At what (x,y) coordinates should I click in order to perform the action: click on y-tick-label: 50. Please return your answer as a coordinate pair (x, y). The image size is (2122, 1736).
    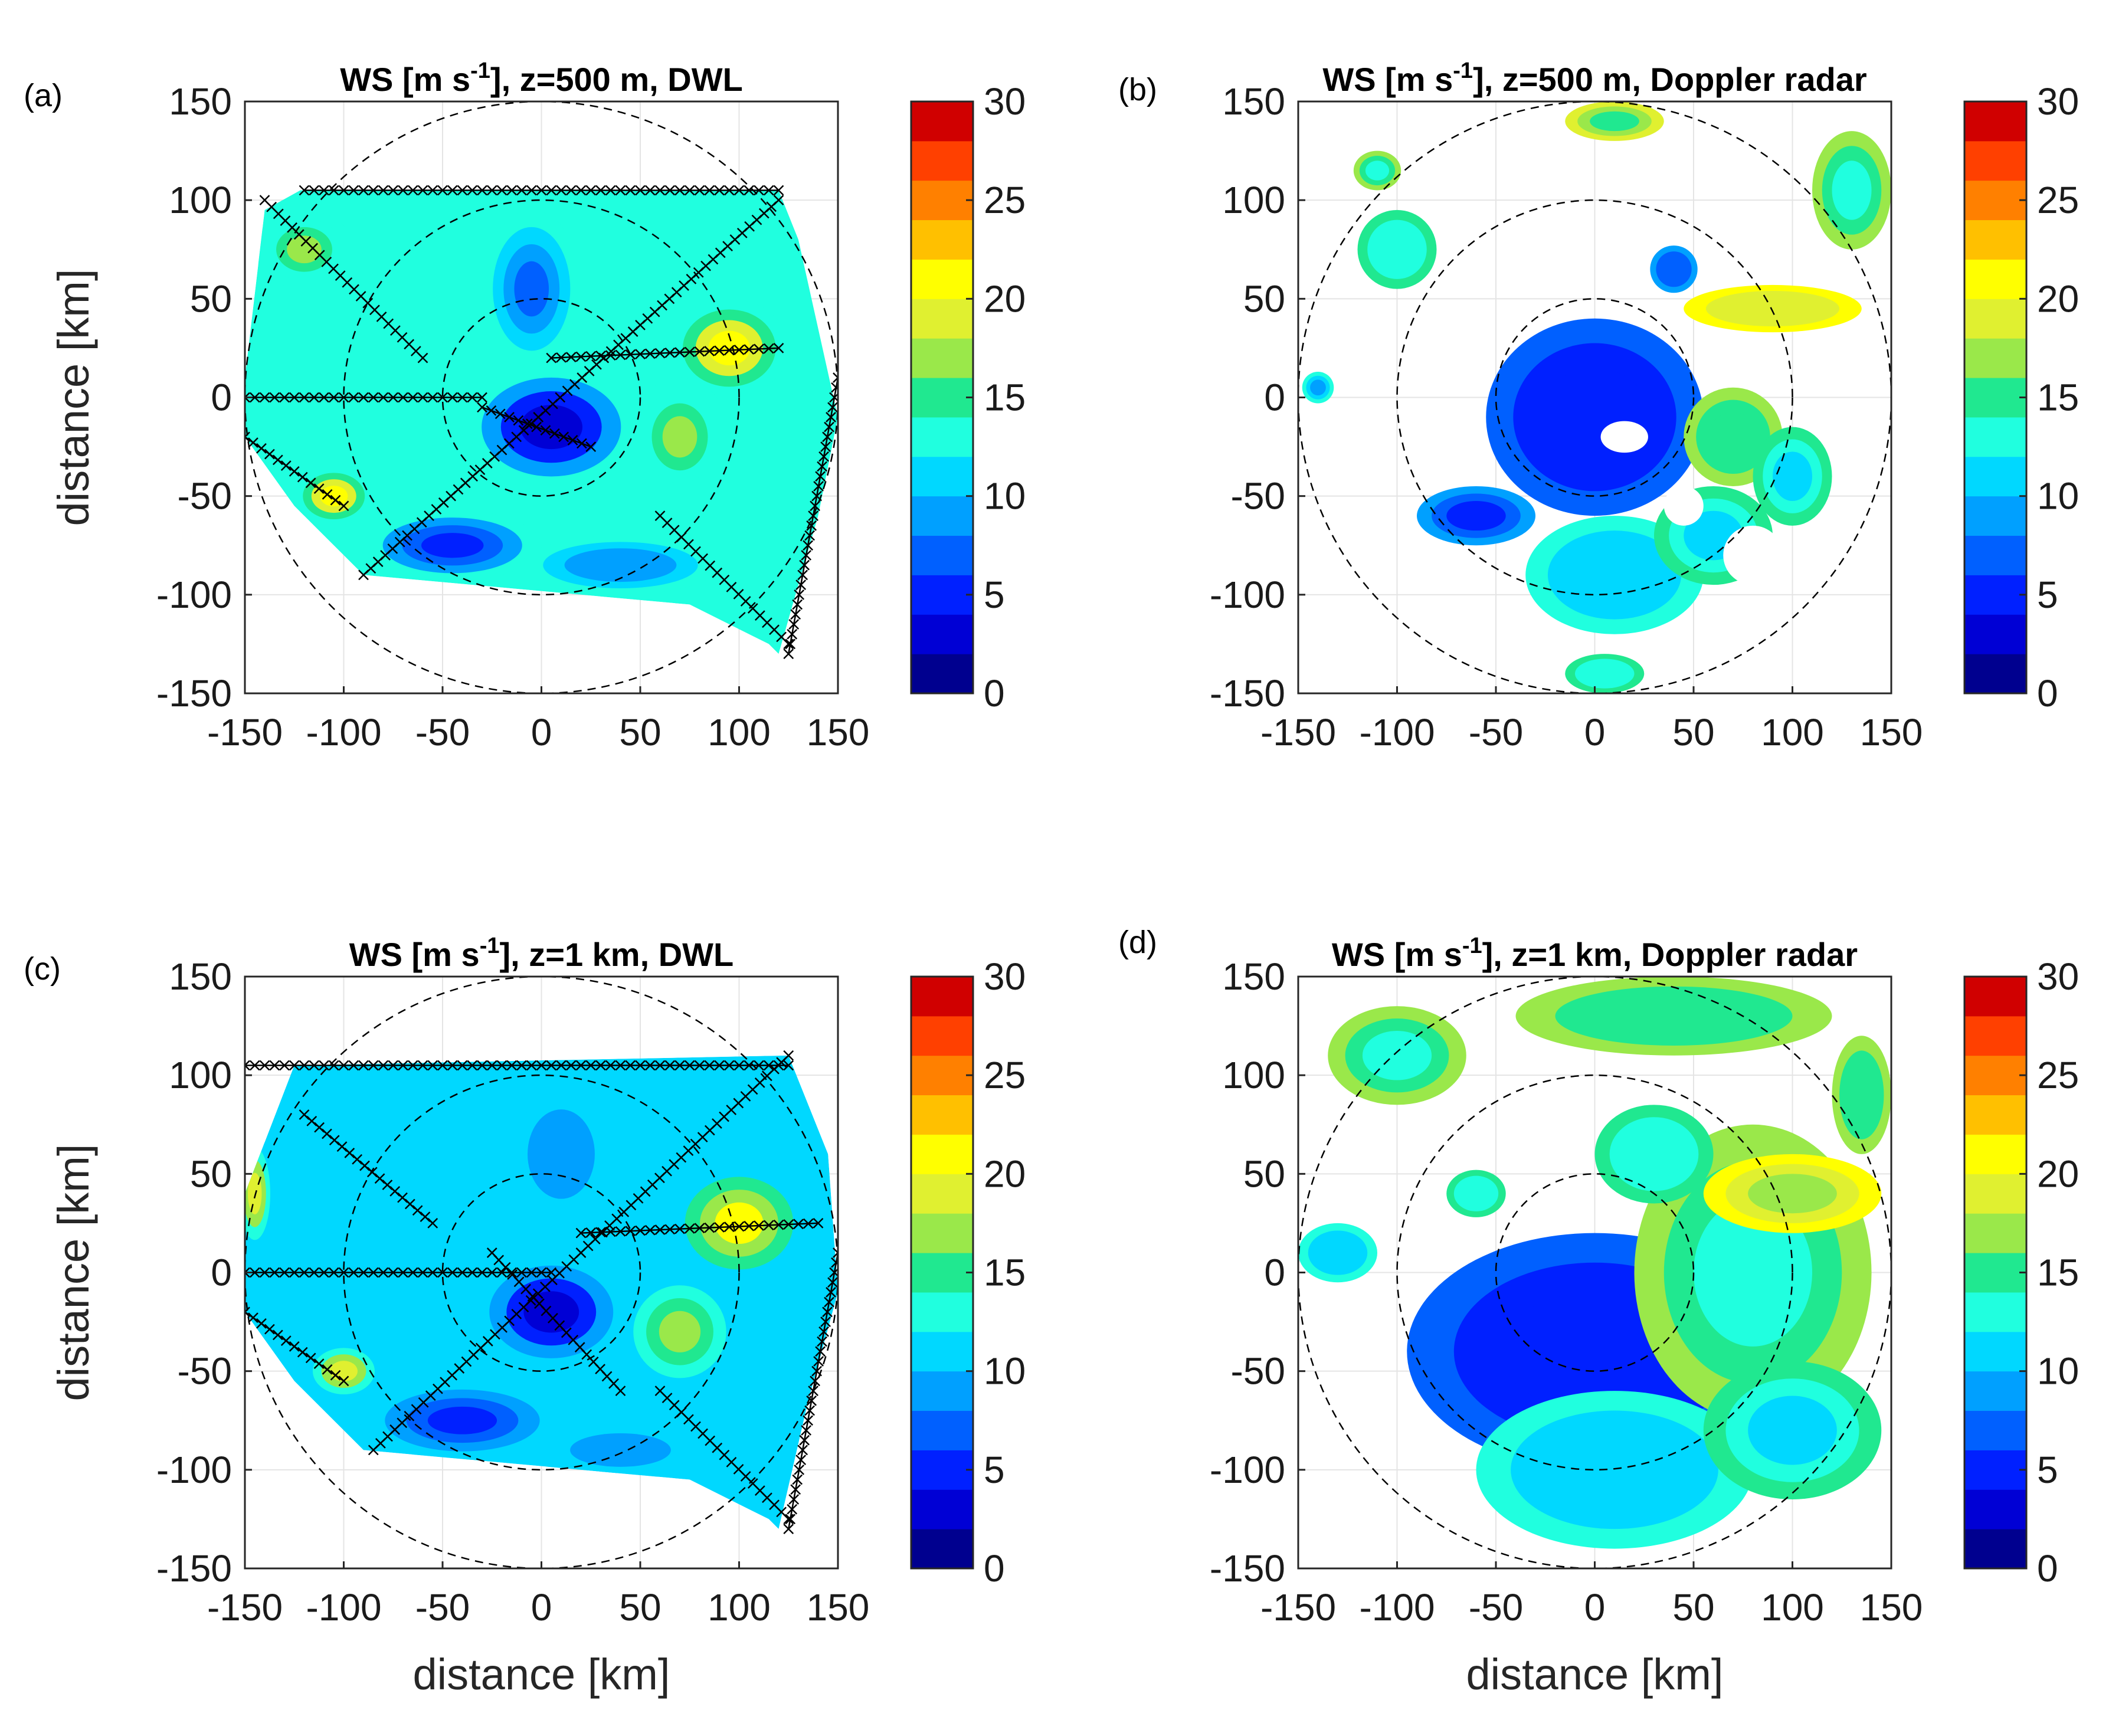
    Looking at the image, I should click on (1264, 1173).